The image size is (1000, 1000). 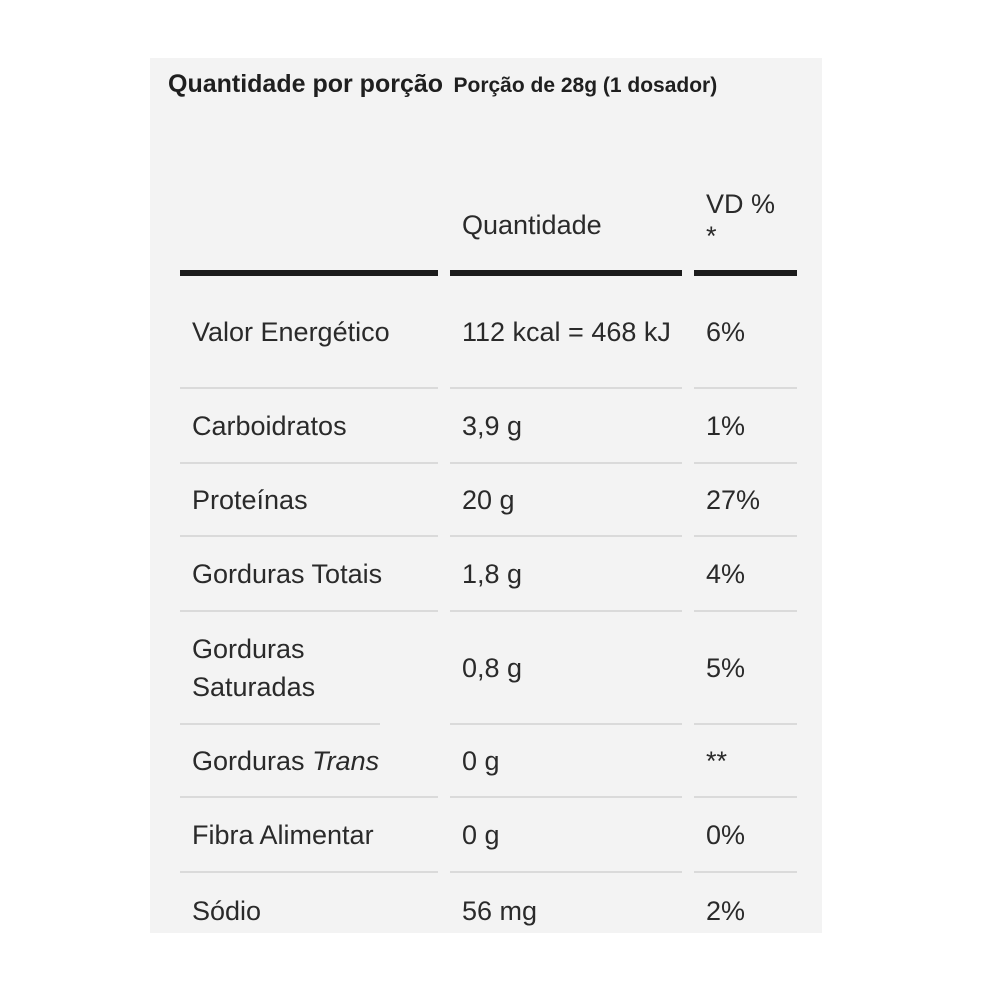 What do you see at coordinates (566, 332) in the screenshot?
I see `nutrient-amount: 112 kcal = 468 kJ` at bounding box center [566, 332].